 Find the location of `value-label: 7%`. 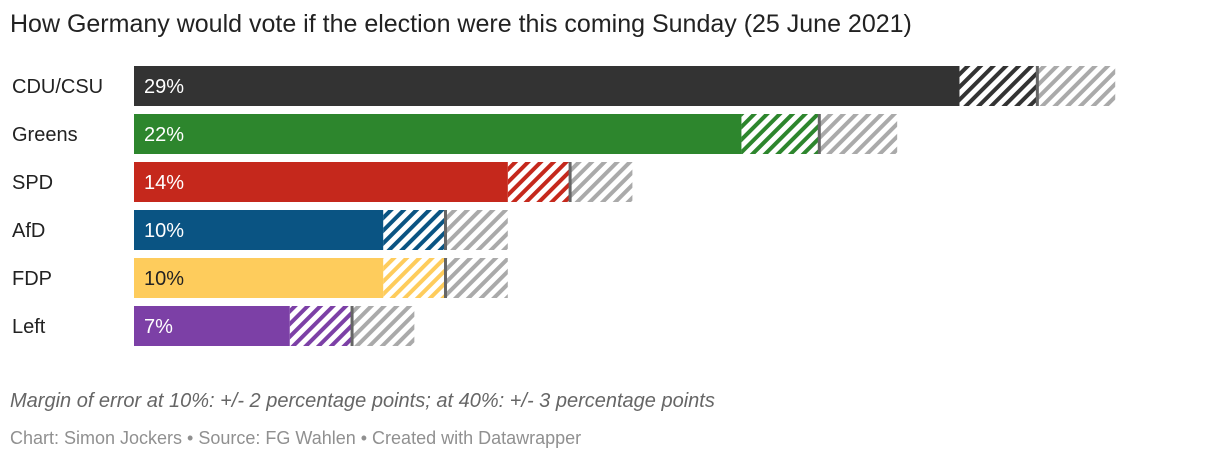

value-label: 7% is located at coordinates (158, 327).